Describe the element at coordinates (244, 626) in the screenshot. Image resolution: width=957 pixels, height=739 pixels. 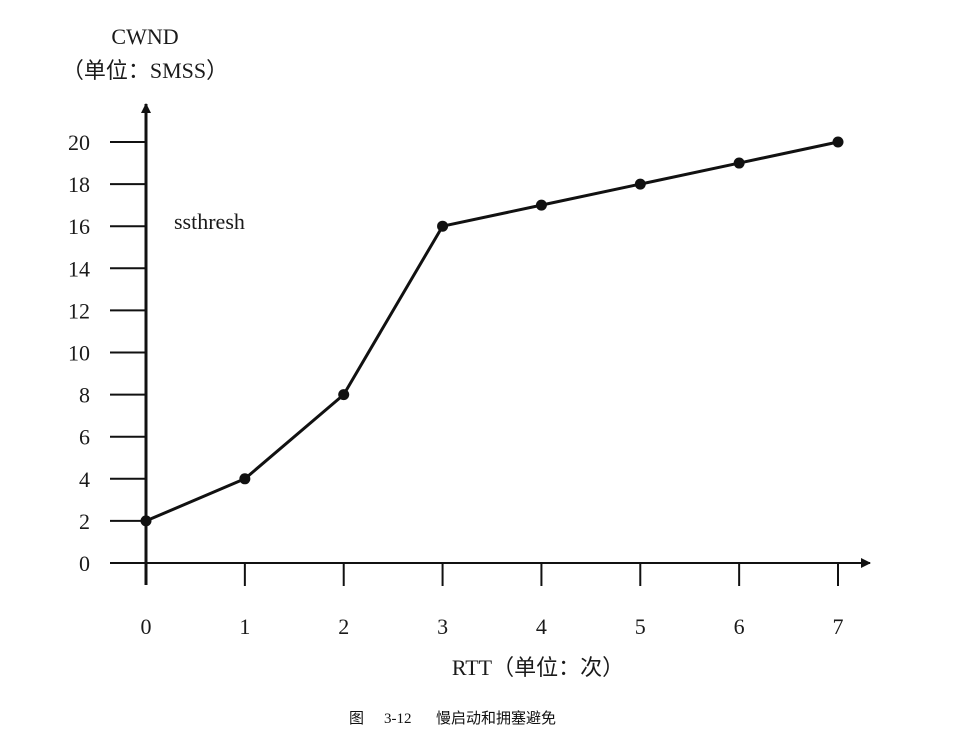
I see `x-tick-label: 1` at that location.